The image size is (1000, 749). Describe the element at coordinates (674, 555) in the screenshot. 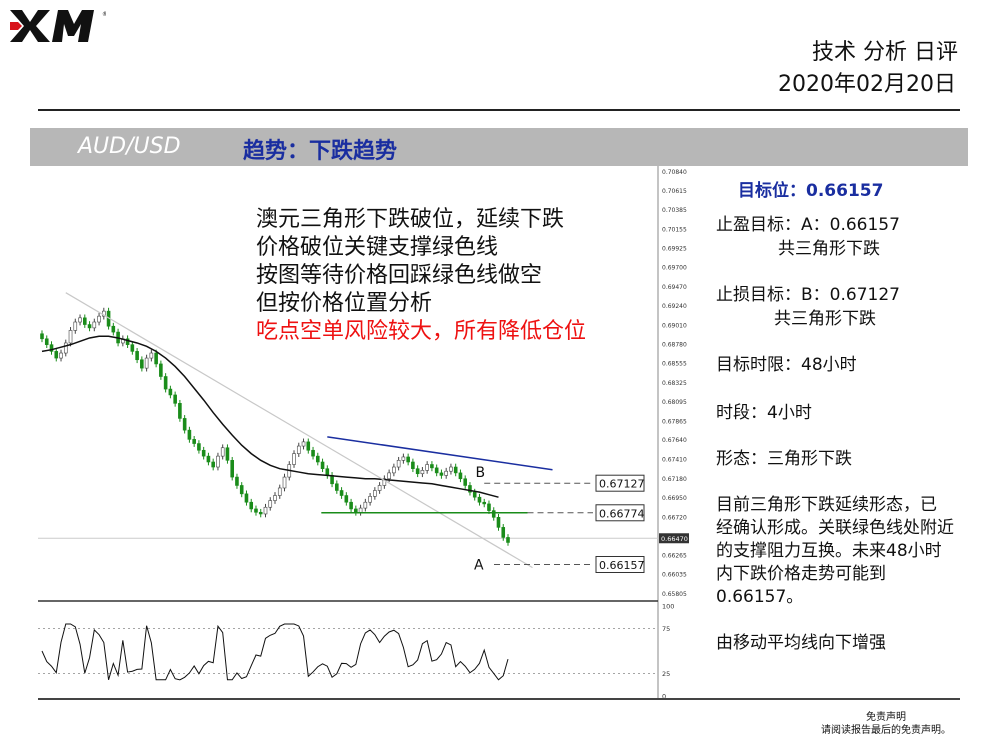

I see `price-tick-label: 0.66265` at that location.